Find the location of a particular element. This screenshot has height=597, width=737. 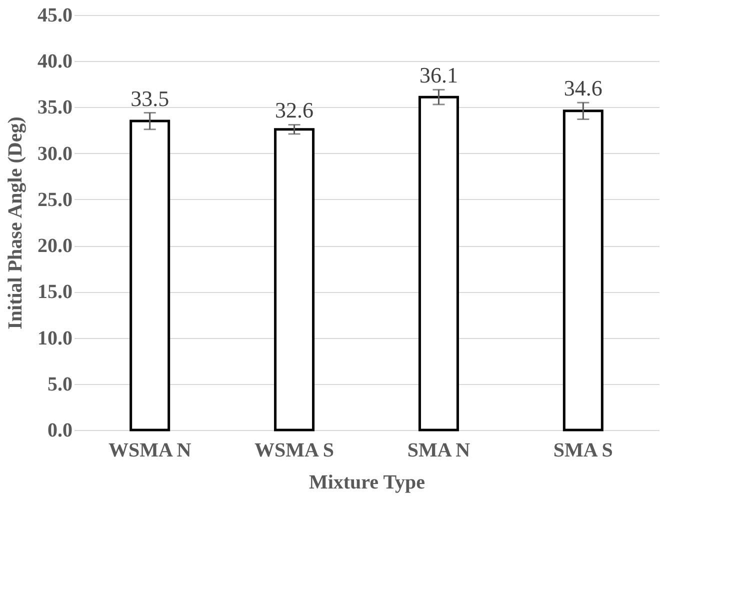

x-tick-label: SMA S is located at coordinates (583, 451).